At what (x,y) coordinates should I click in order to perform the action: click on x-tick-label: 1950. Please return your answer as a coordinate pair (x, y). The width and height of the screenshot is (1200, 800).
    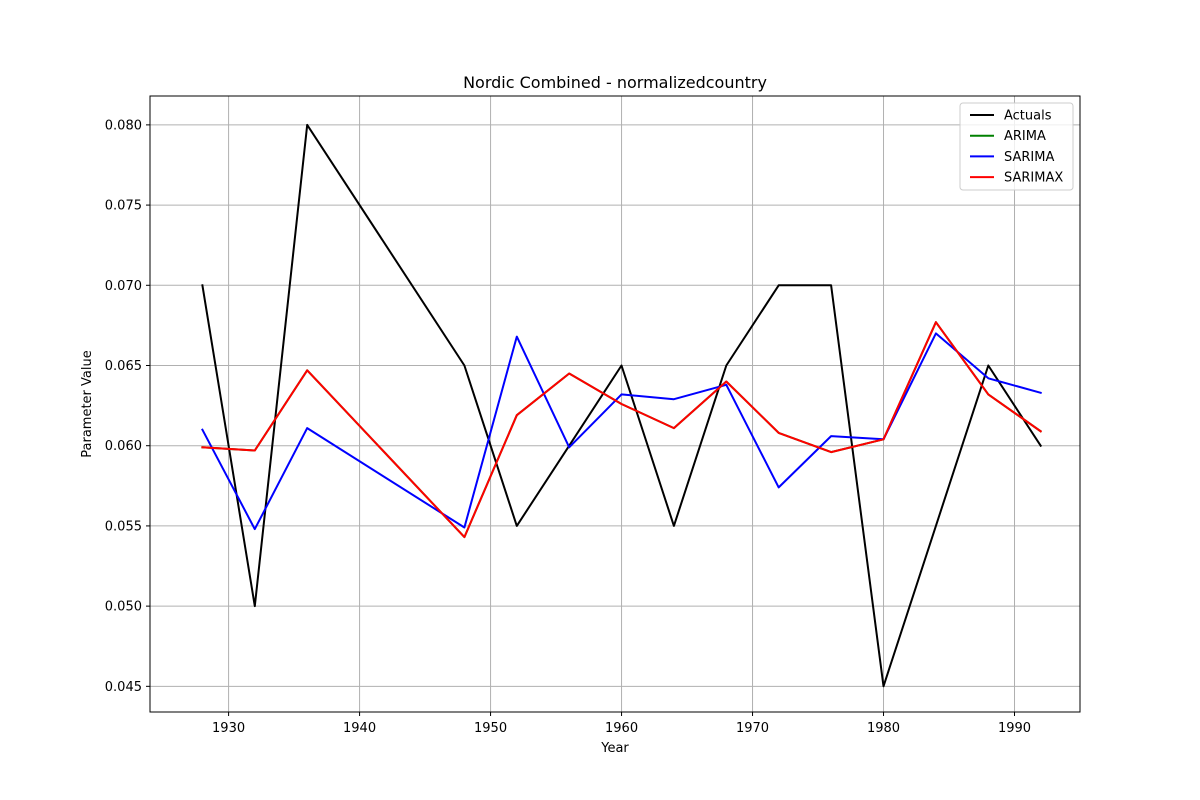
    Looking at the image, I should click on (490, 728).